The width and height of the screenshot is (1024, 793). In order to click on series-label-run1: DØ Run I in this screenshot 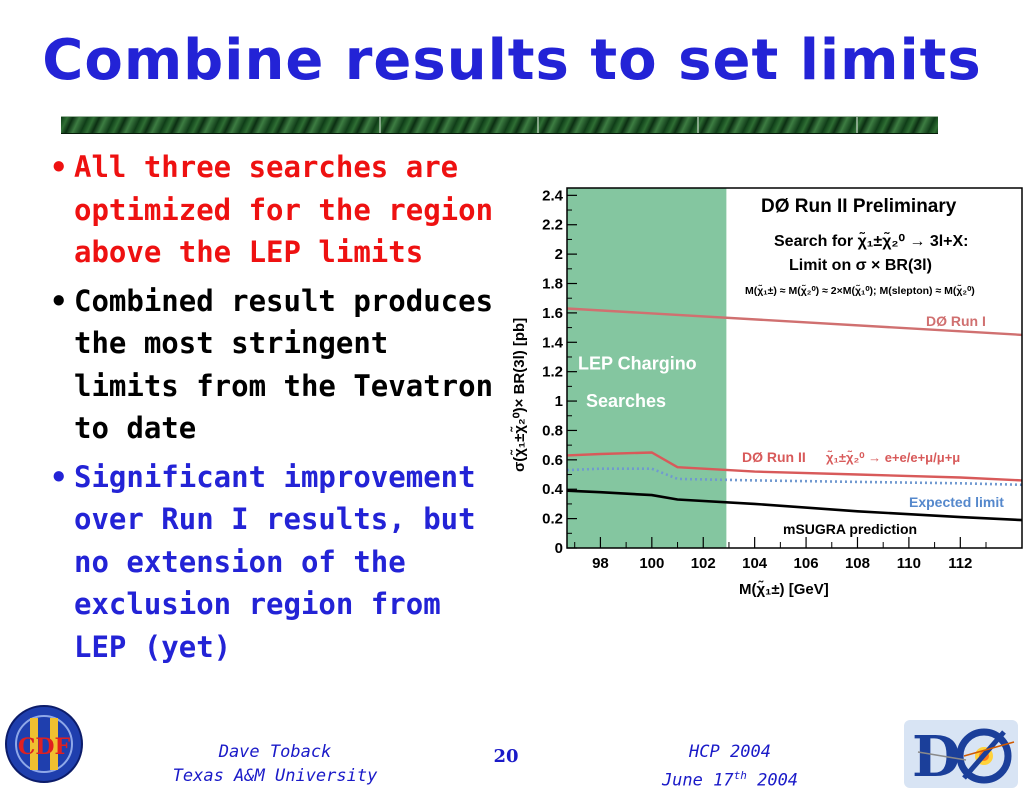, I will do `click(956, 321)`.